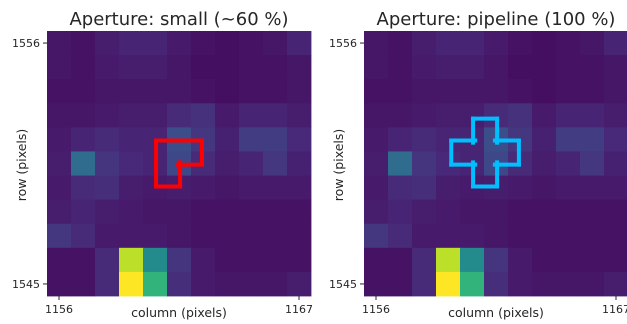  Describe the element at coordinates (496, 19) in the screenshot. I see `panel-title: Aperture: pipeline (100 %)` at that location.